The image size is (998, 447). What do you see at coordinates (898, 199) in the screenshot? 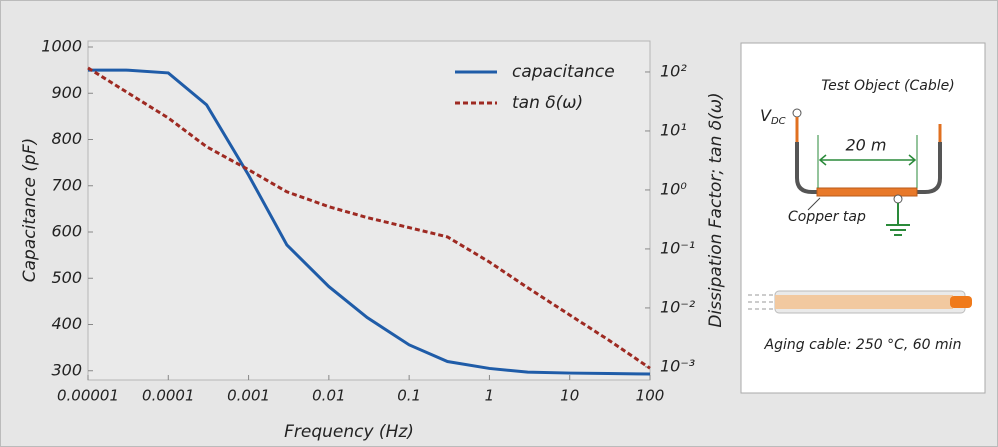
I see `tap-terminal` at bounding box center [898, 199].